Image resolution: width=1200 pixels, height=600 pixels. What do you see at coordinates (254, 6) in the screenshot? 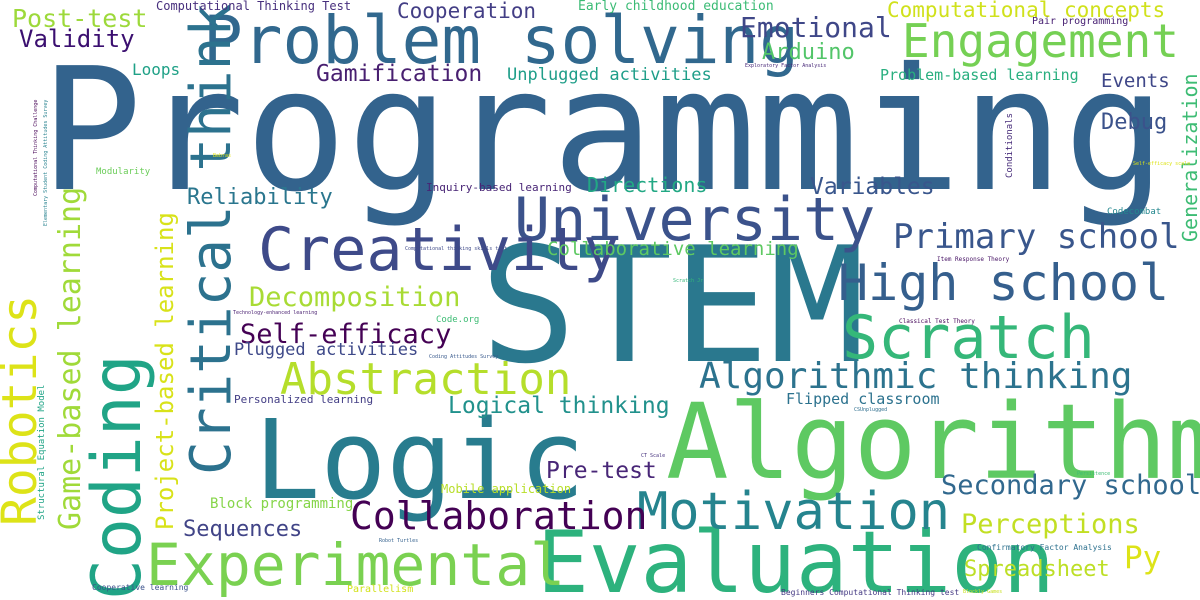
I see `word-computational-thinking-test: Computational Thinking Test` at bounding box center [254, 6].